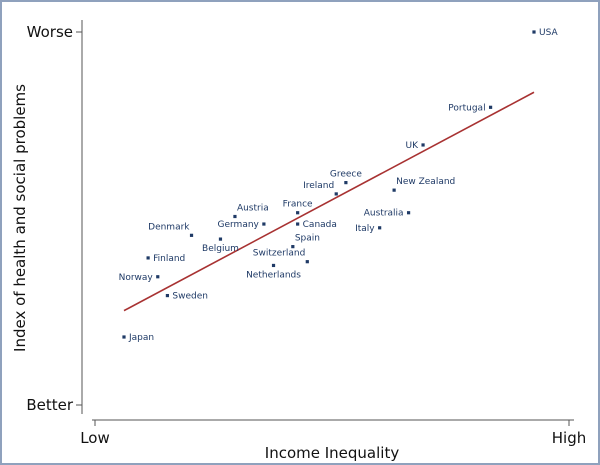  What do you see at coordinates (167, 295) in the screenshot?
I see `point-sweden` at bounding box center [167, 295].